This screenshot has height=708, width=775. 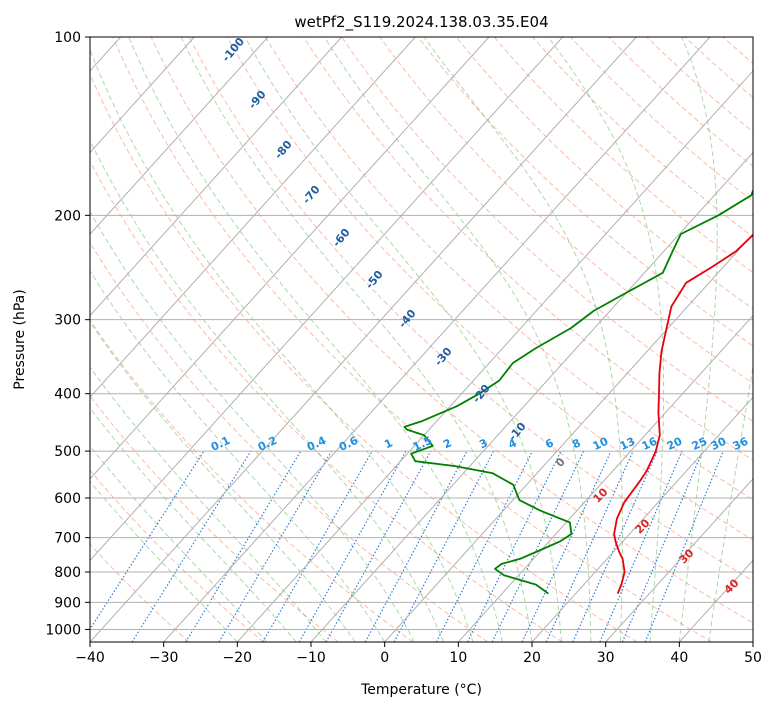 I want to click on x-tick-label: −30, so click(x=164, y=658).